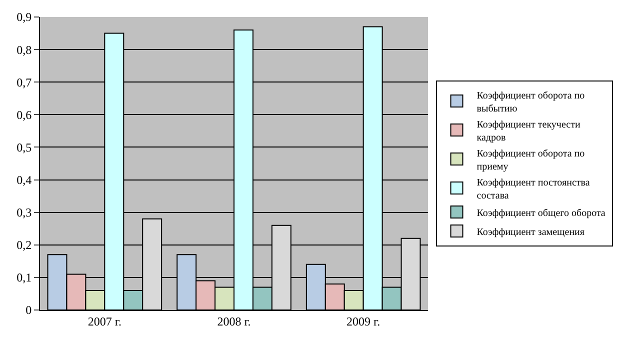 The image size is (623, 345). Describe the element at coordinates (24, 49) in the screenshot. I see `y-tick-label: 0,8` at that location.